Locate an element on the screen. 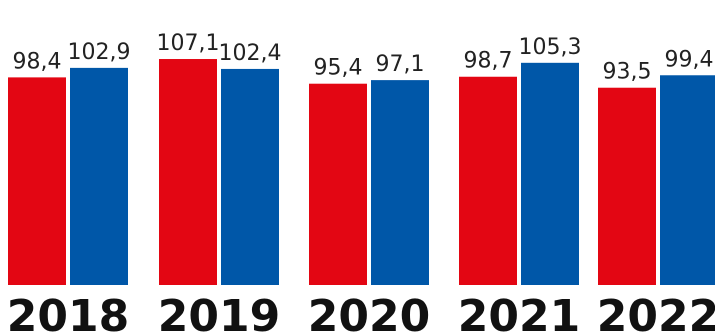 The width and height of the screenshot is (715, 335). year-label-2019: 2019 is located at coordinates (219, 313).